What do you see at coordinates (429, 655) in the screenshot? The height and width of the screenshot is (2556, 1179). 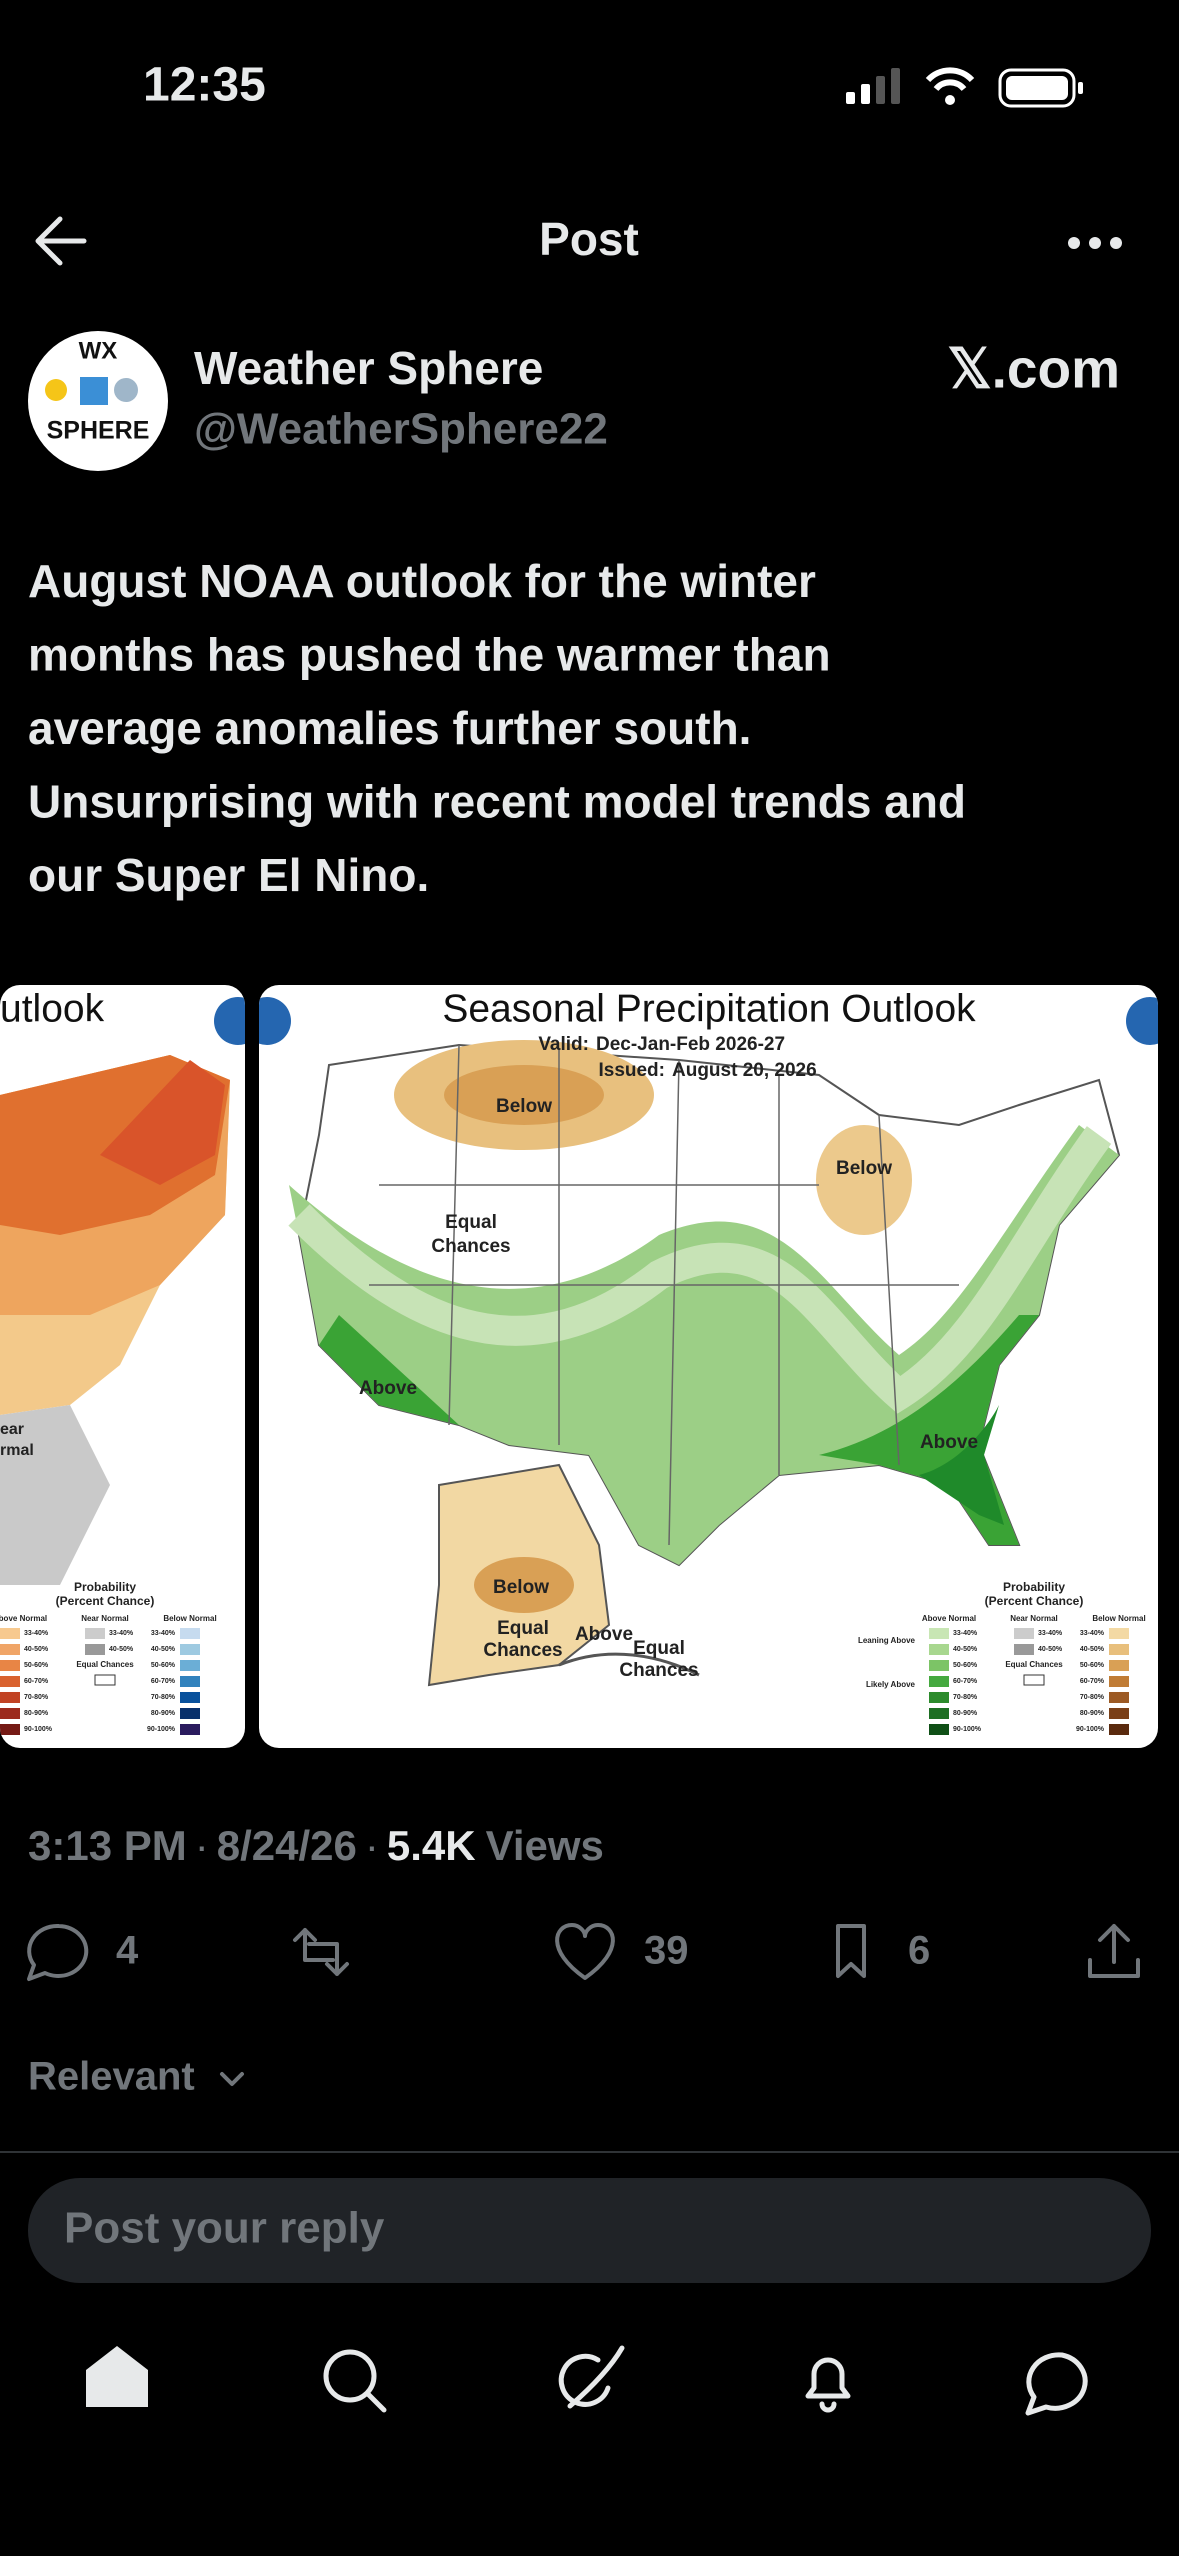 I see `post-text-line: months has pushed the warmer than` at bounding box center [429, 655].